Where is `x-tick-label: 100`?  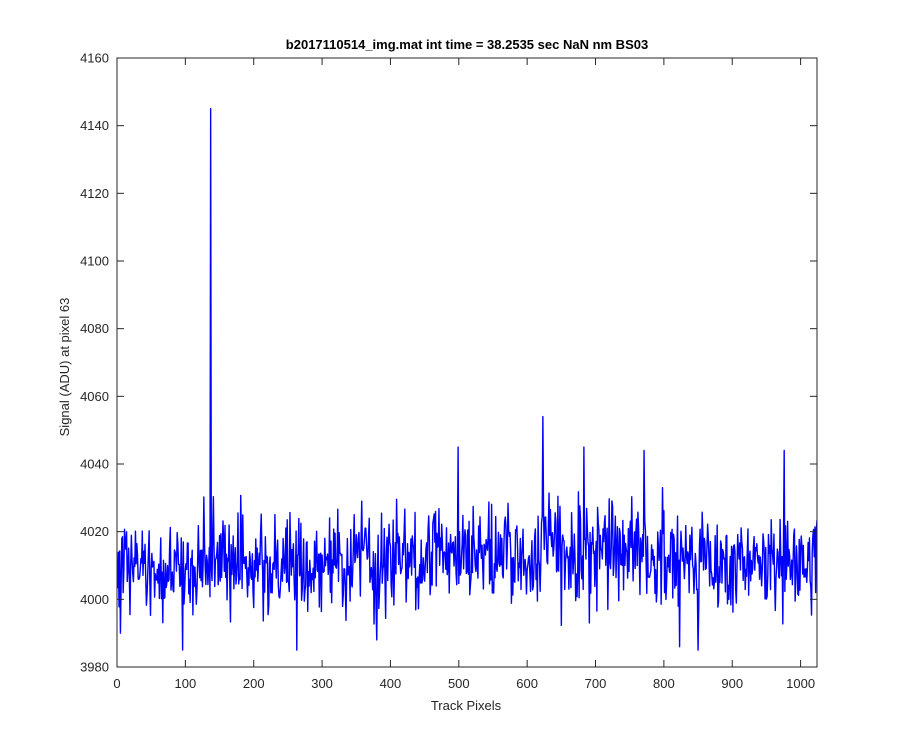 x-tick-label: 100 is located at coordinates (186, 683).